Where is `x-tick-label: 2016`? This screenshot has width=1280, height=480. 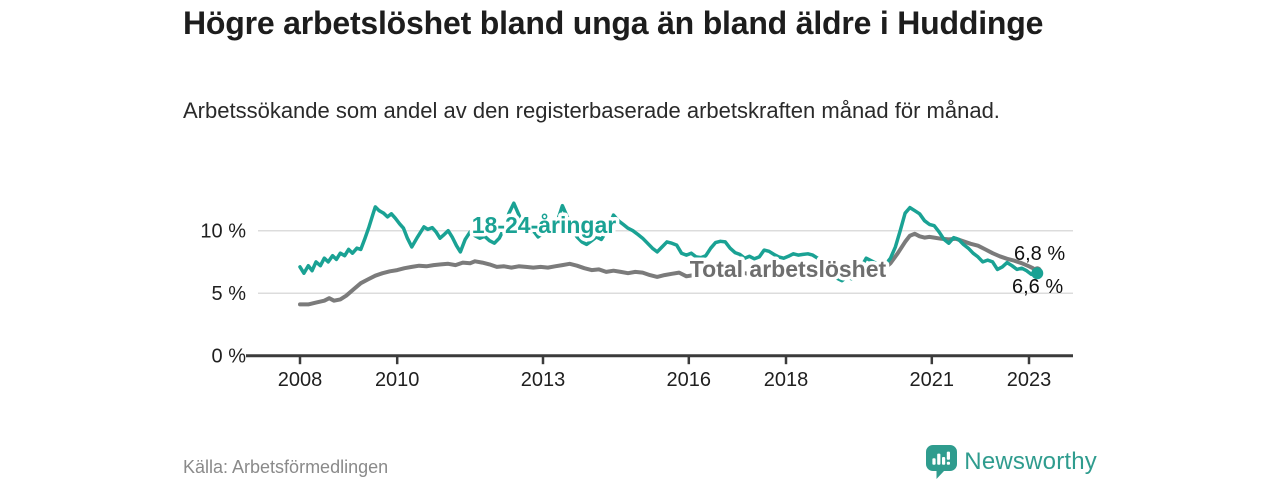 x-tick-label: 2016 is located at coordinates (689, 380).